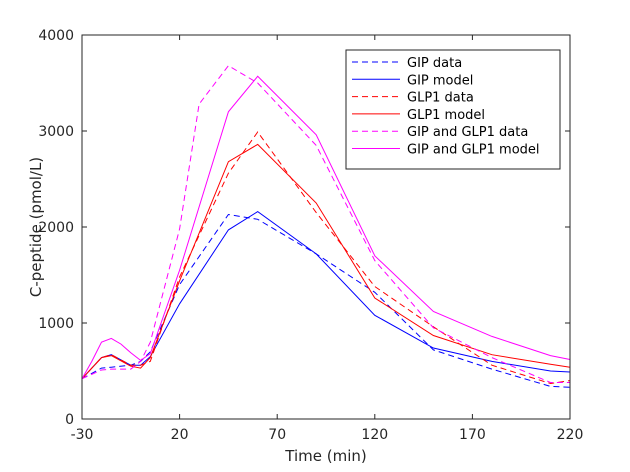  I want to click on x-tick-label: 220, so click(570, 435).